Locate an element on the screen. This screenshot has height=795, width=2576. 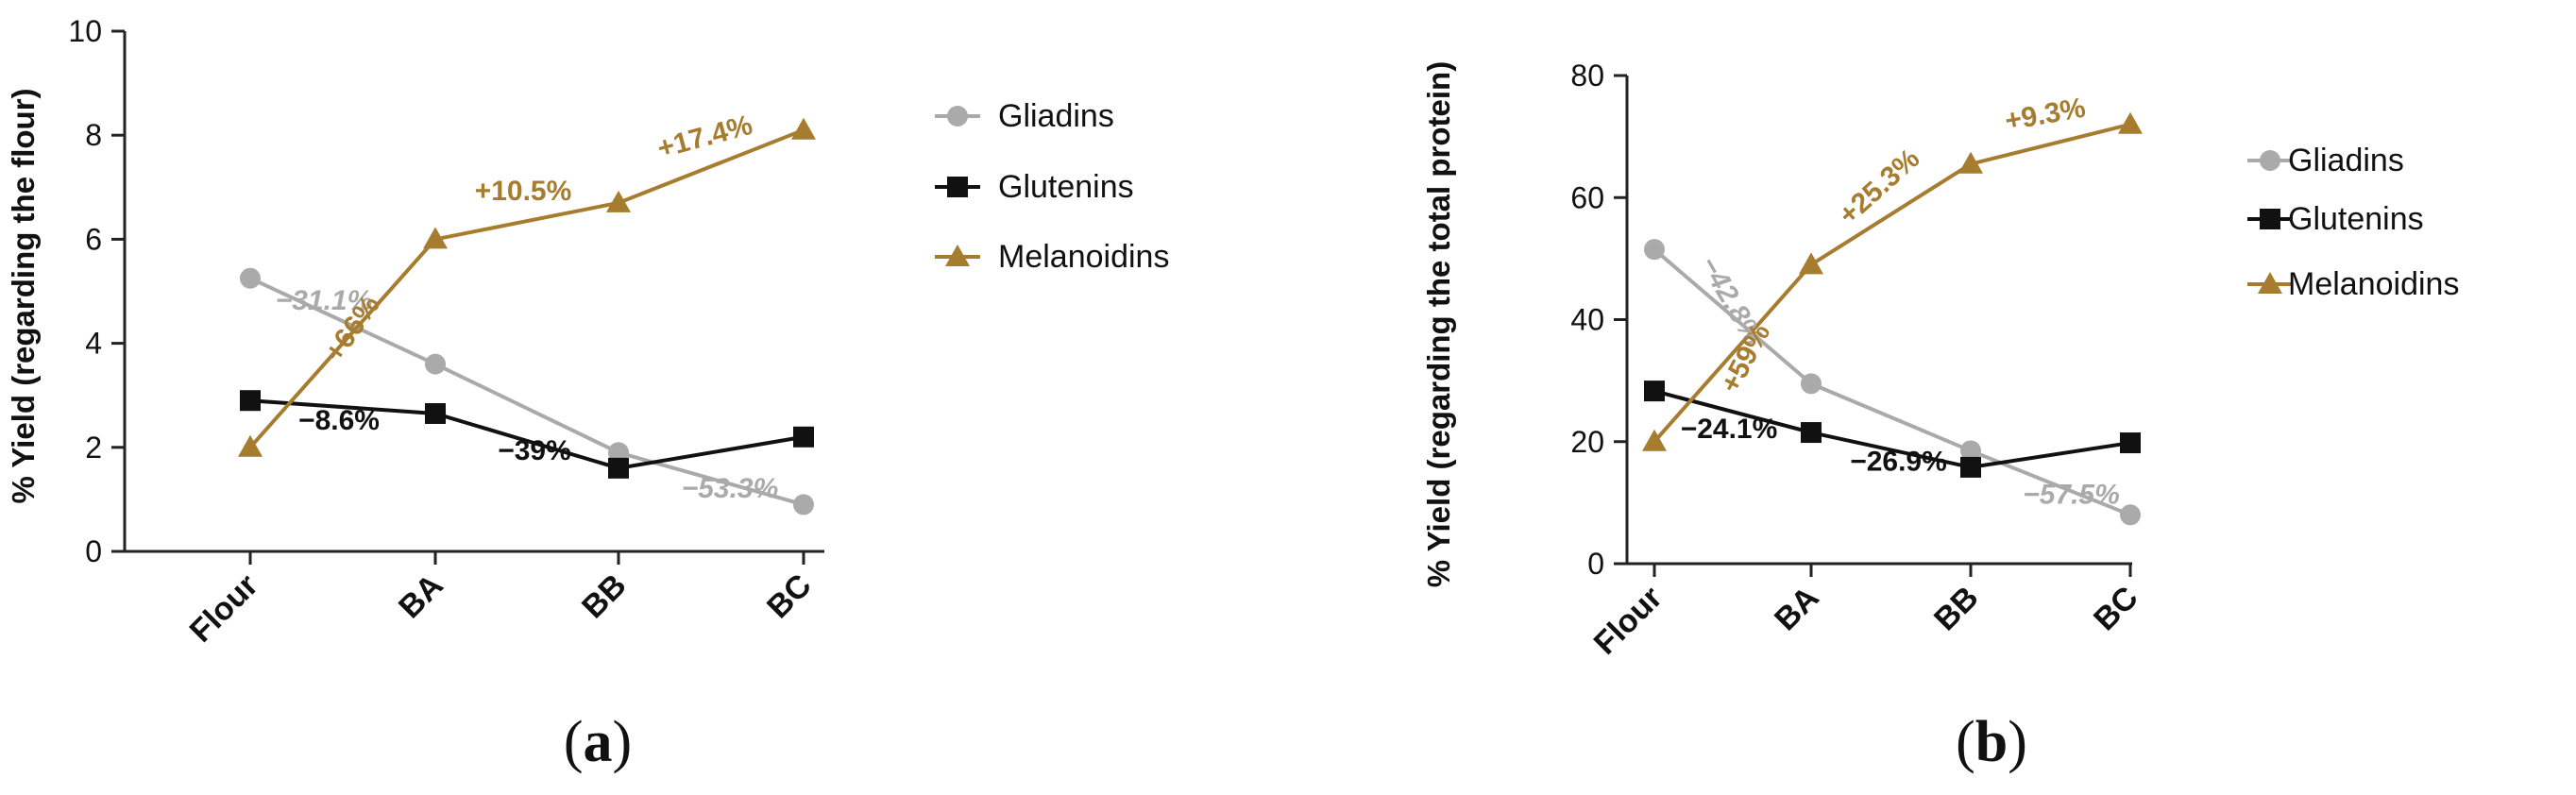
panel-letter: (b) is located at coordinates (1992, 742).